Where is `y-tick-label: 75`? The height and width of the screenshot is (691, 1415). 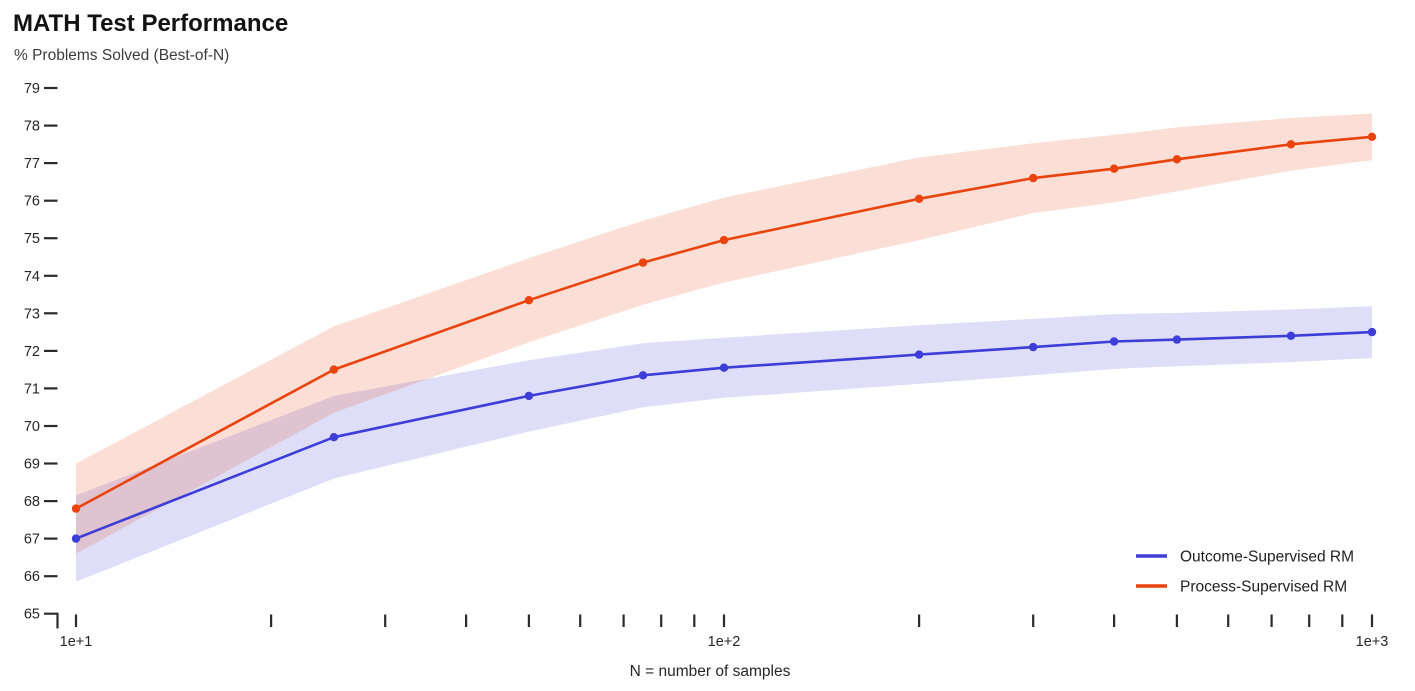
y-tick-label: 75 is located at coordinates (32, 239).